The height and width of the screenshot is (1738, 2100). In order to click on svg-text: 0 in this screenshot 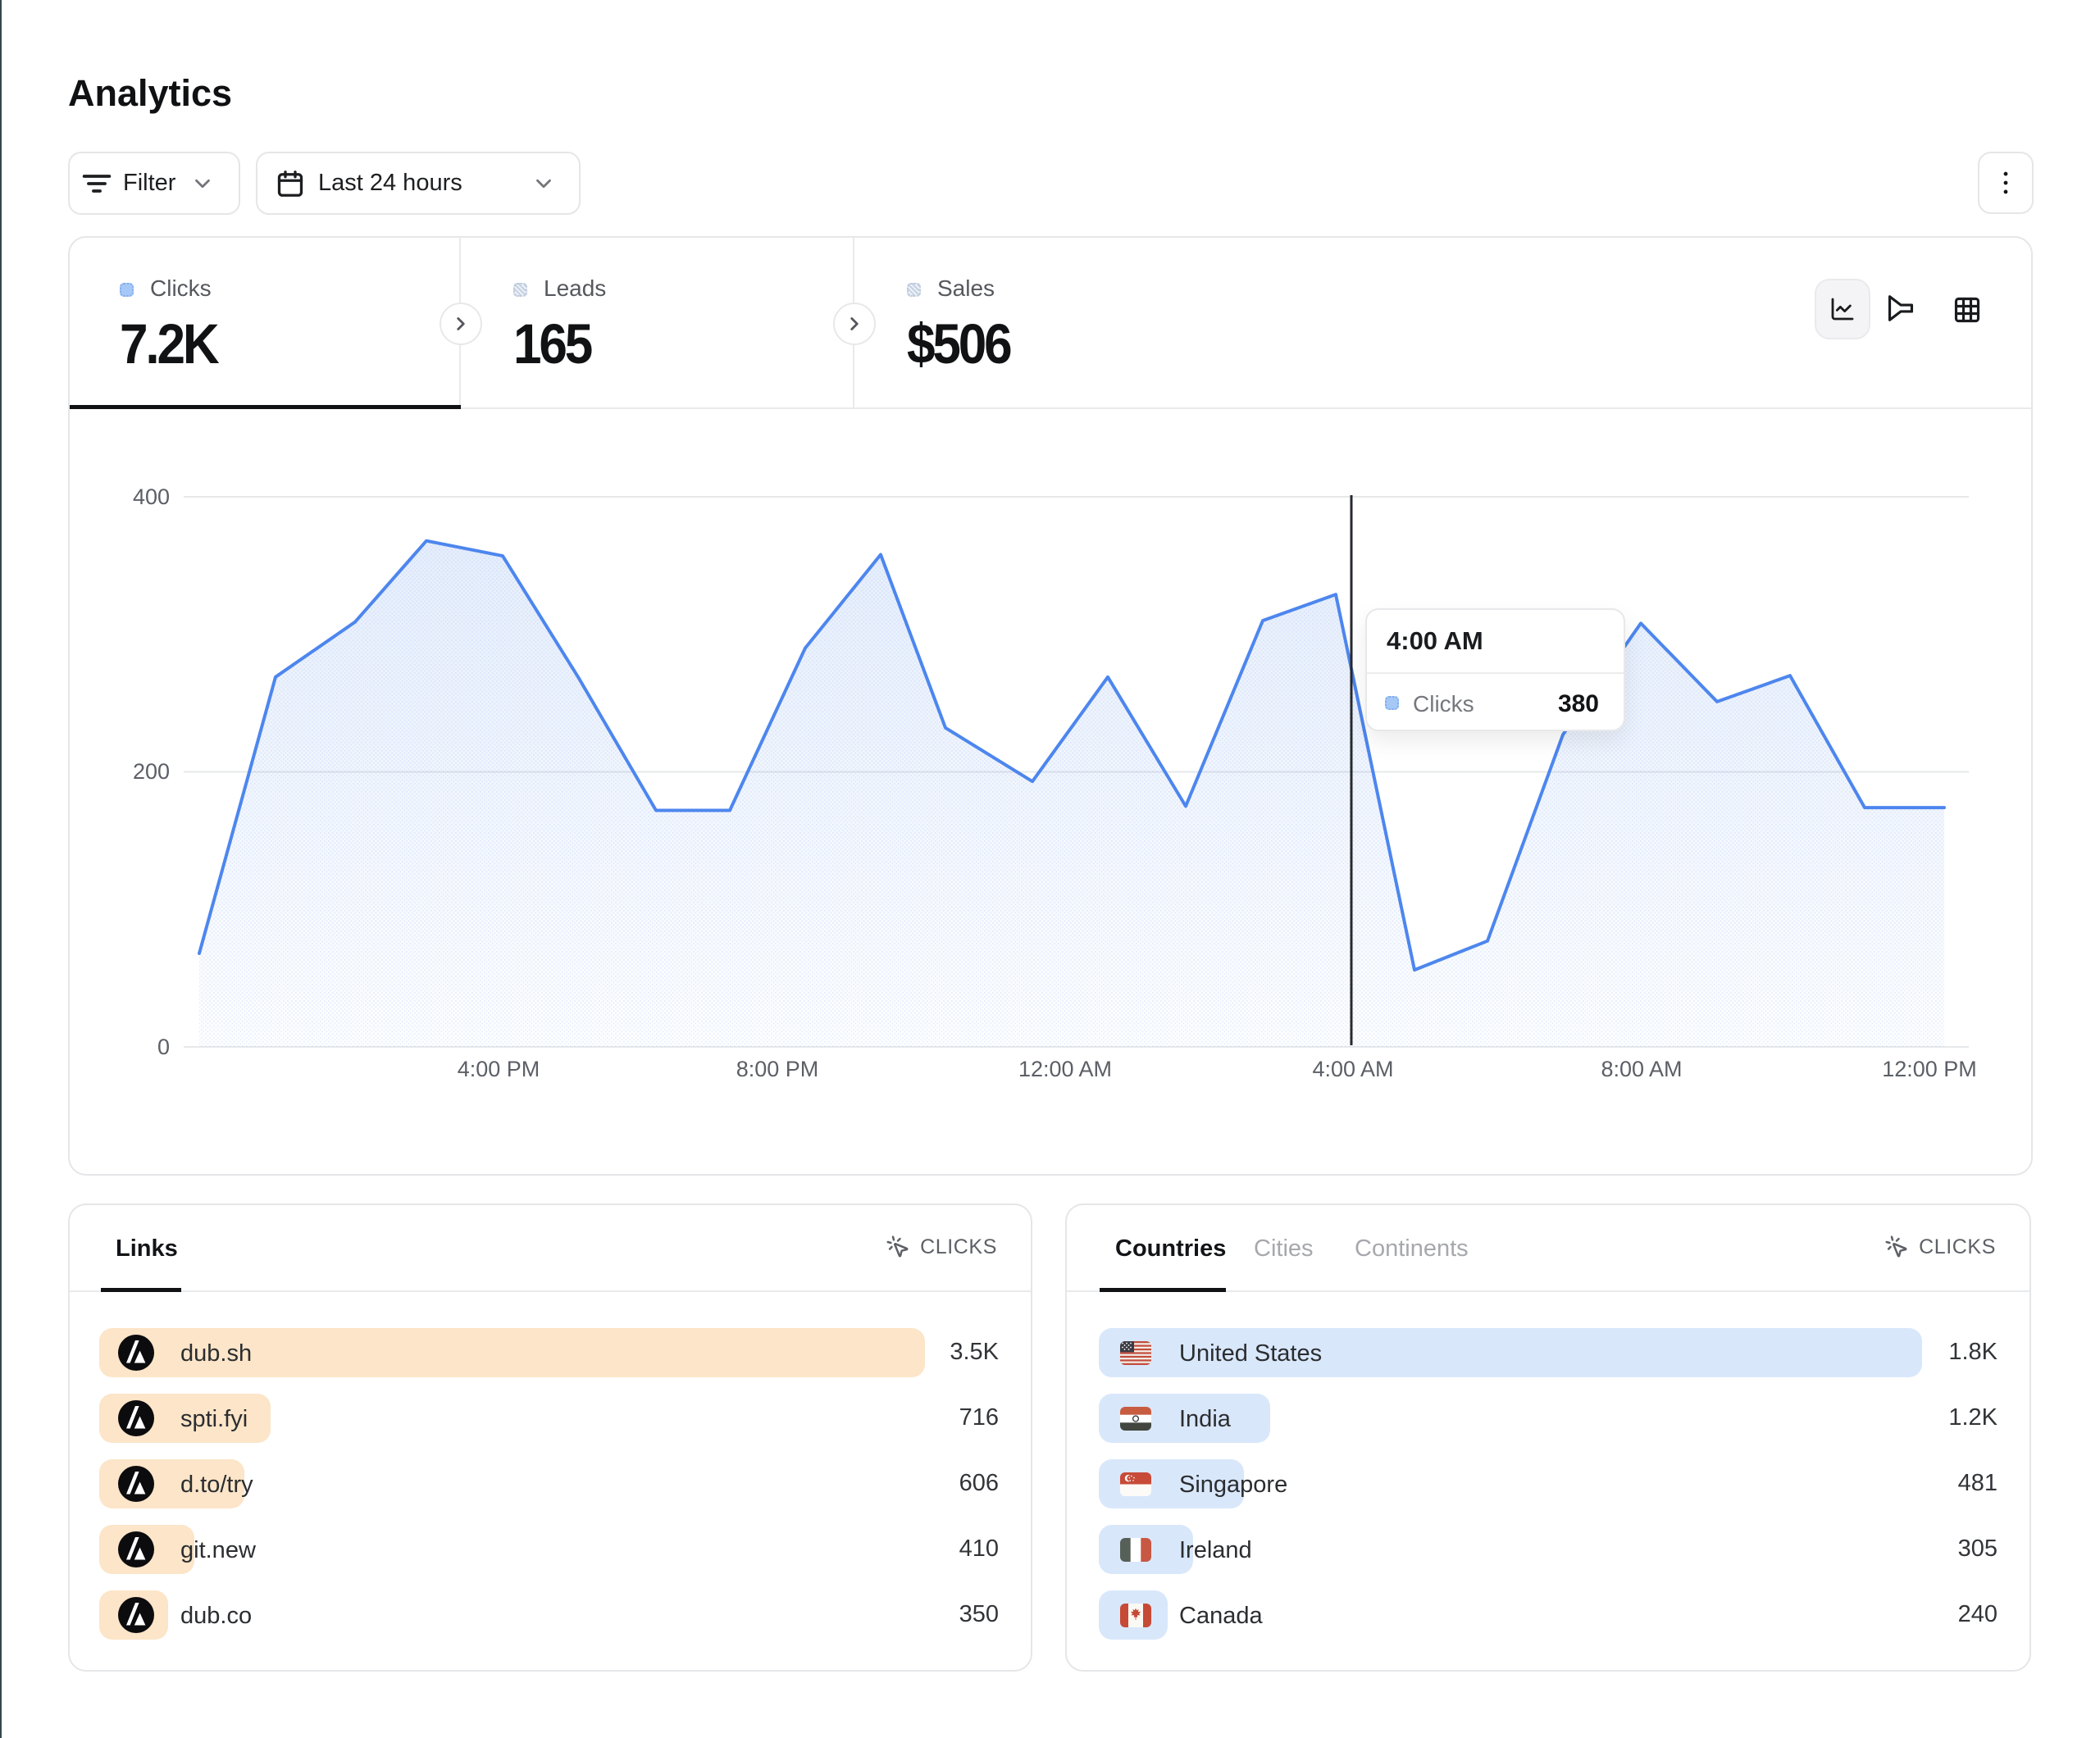, I will do `click(163, 1047)`.